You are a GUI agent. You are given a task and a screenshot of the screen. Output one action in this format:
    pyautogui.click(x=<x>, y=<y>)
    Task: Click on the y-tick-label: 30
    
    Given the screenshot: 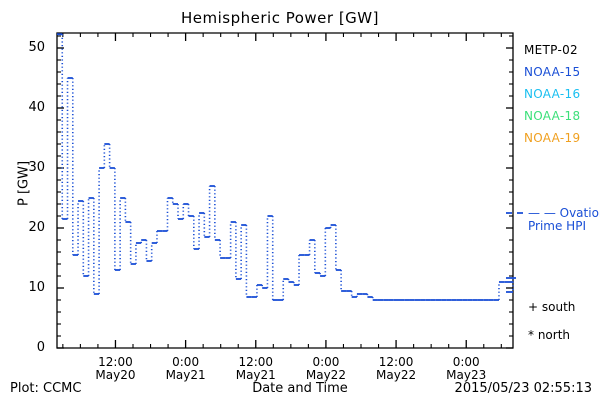 What is the action you would take?
    pyautogui.click(x=36, y=167)
    